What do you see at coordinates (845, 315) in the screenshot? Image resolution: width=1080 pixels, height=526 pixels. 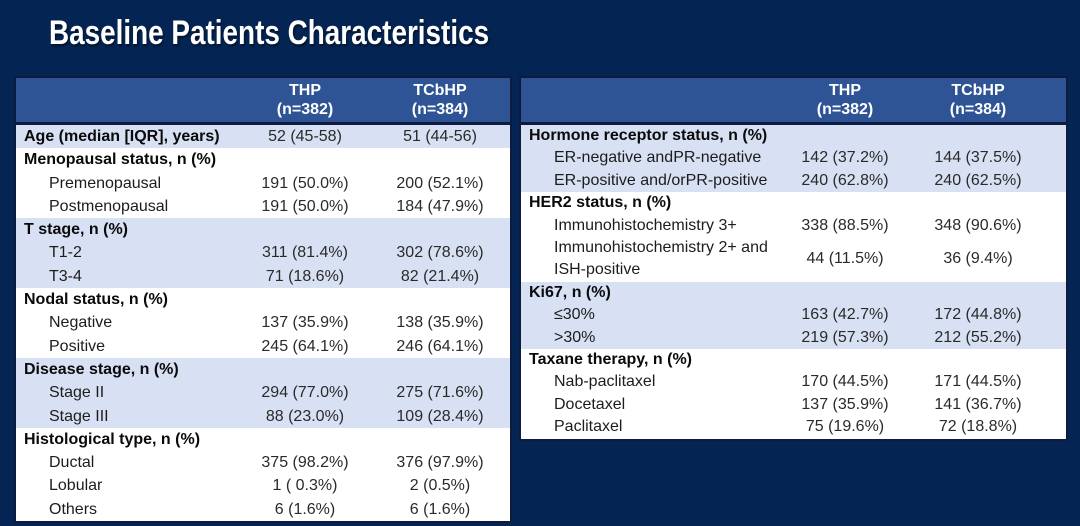 I see `value-thp: 163 (42.7%)` at bounding box center [845, 315].